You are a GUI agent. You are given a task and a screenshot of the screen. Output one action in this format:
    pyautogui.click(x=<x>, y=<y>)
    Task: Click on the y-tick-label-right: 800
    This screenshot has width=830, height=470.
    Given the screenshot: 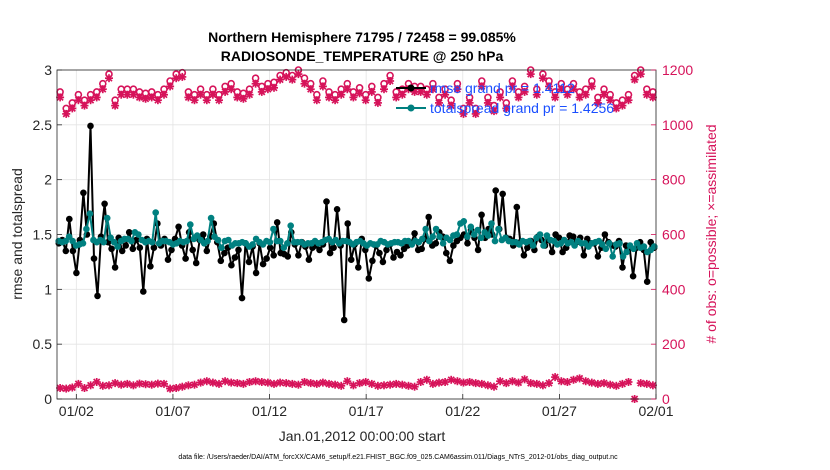 What is the action you would take?
    pyautogui.click(x=674, y=180)
    